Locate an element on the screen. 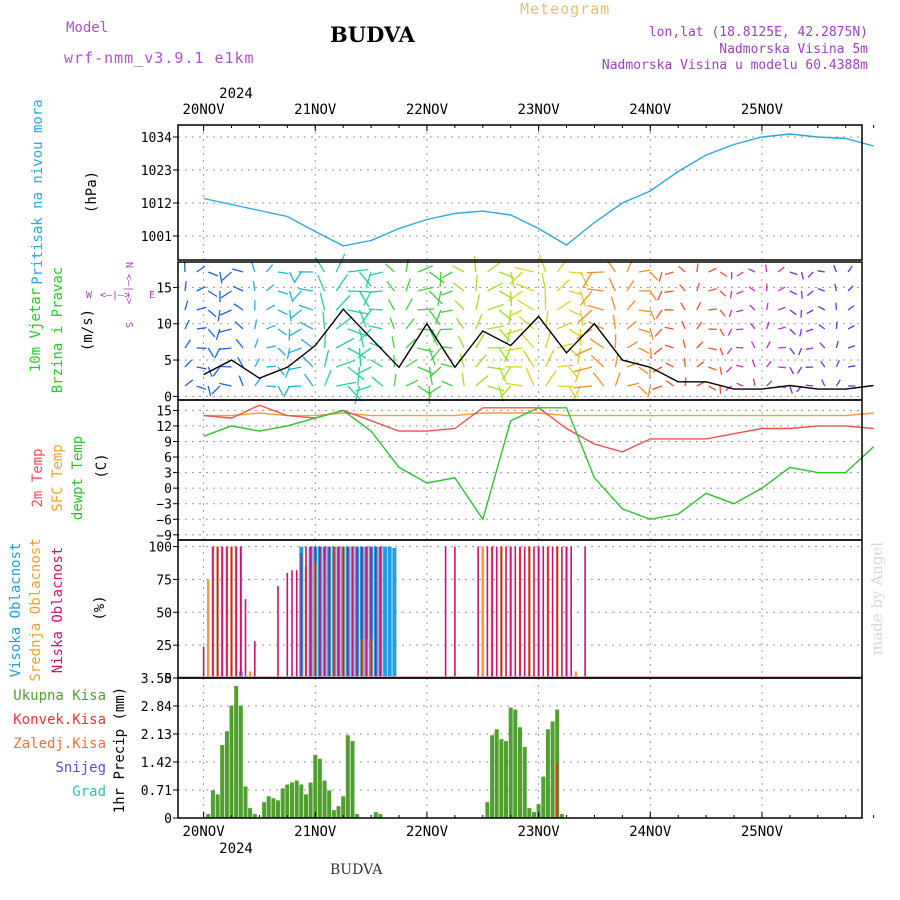  low-cloud-axis-title: Niska Oblacnost is located at coordinates (58, 610).